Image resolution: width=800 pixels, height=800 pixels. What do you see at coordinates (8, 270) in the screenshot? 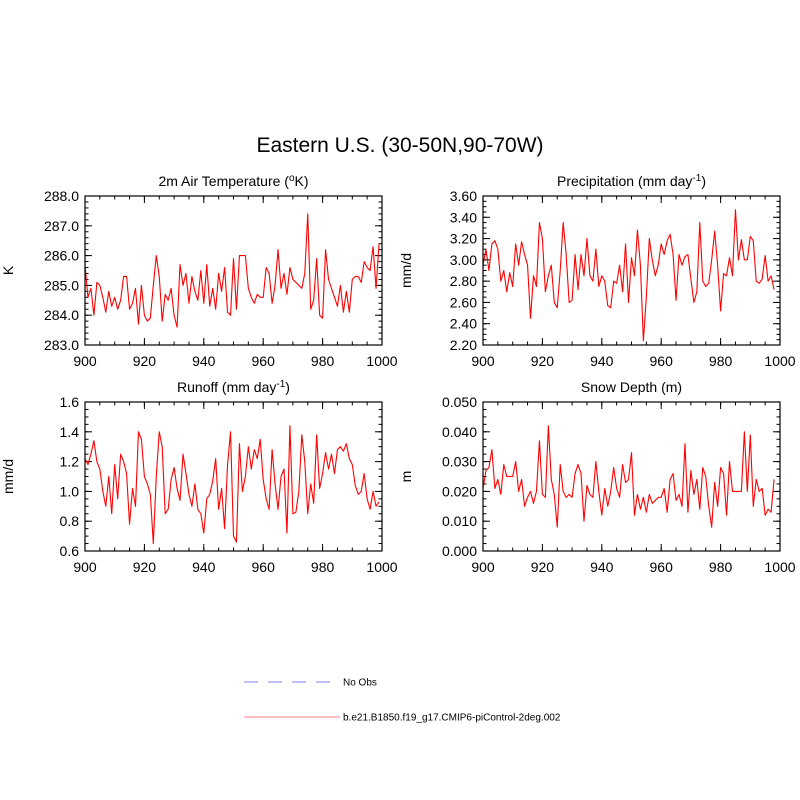
I see `y-axis-label-temperature: K` at bounding box center [8, 270].